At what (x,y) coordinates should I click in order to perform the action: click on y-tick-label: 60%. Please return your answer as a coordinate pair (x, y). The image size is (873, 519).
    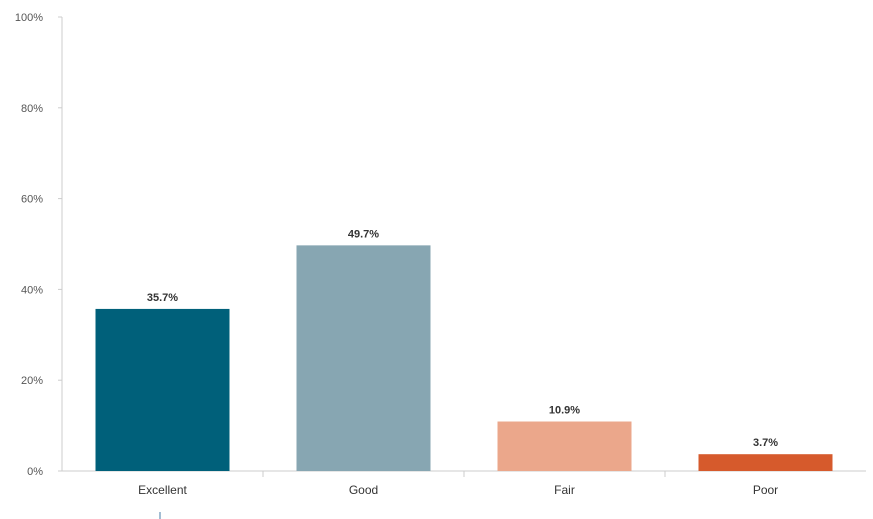
    Looking at the image, I should click on (32, 200).